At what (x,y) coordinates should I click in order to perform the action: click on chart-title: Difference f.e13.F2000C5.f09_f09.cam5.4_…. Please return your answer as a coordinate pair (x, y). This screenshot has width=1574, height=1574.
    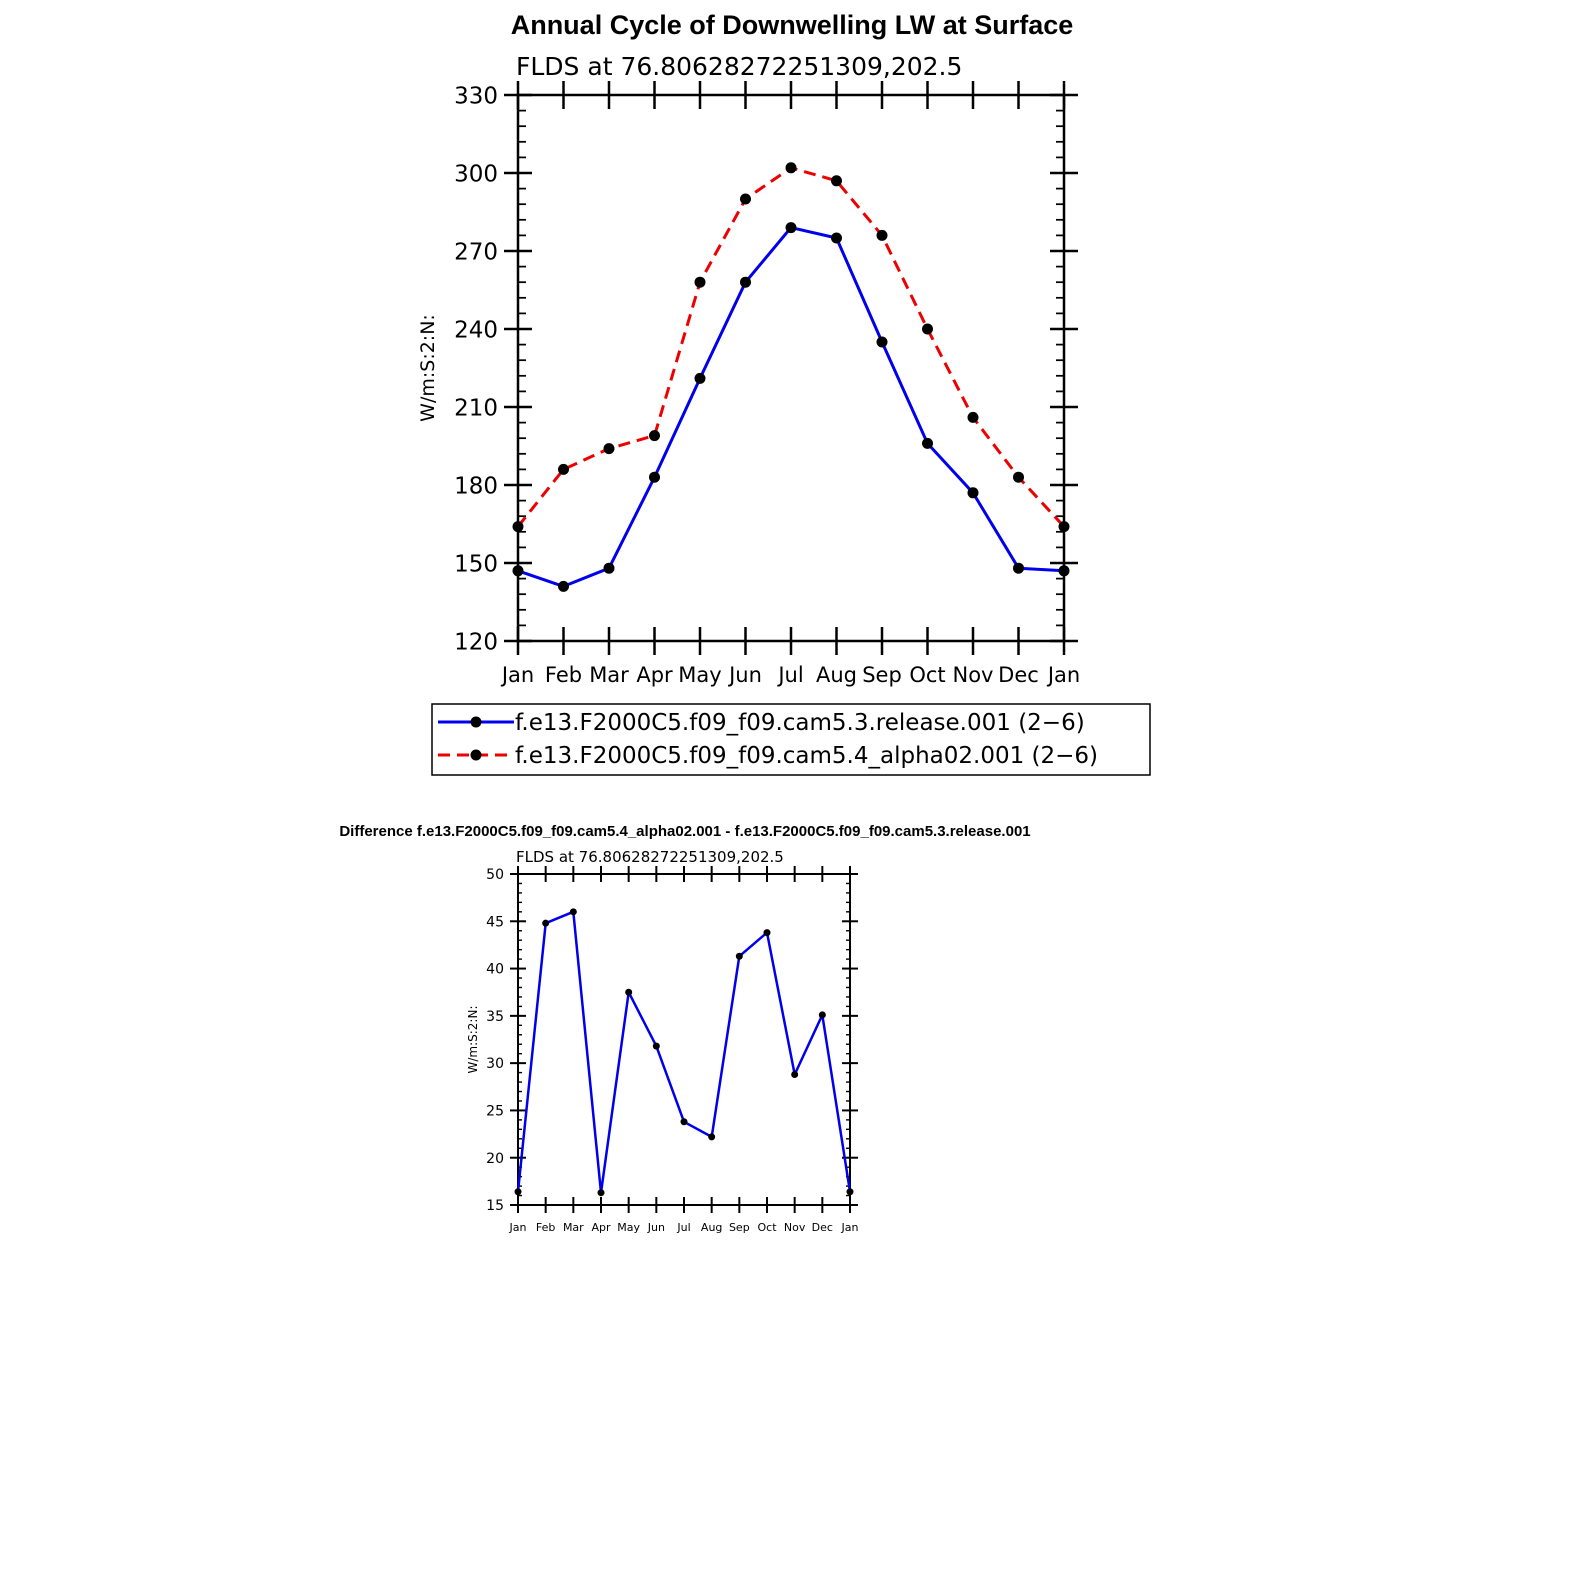
    Looking at the image, I should click on (684, 831).